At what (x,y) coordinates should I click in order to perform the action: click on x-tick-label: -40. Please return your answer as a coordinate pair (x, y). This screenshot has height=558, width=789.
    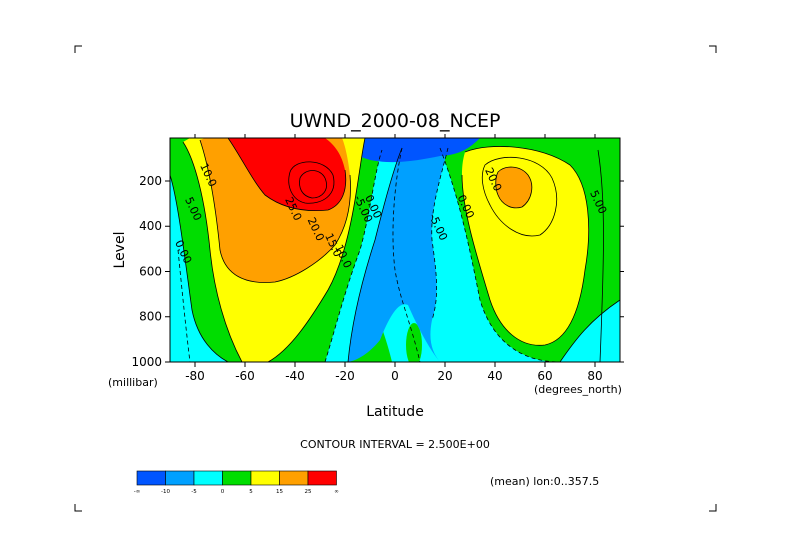
    Looking at the image, I should click on (295, 376).